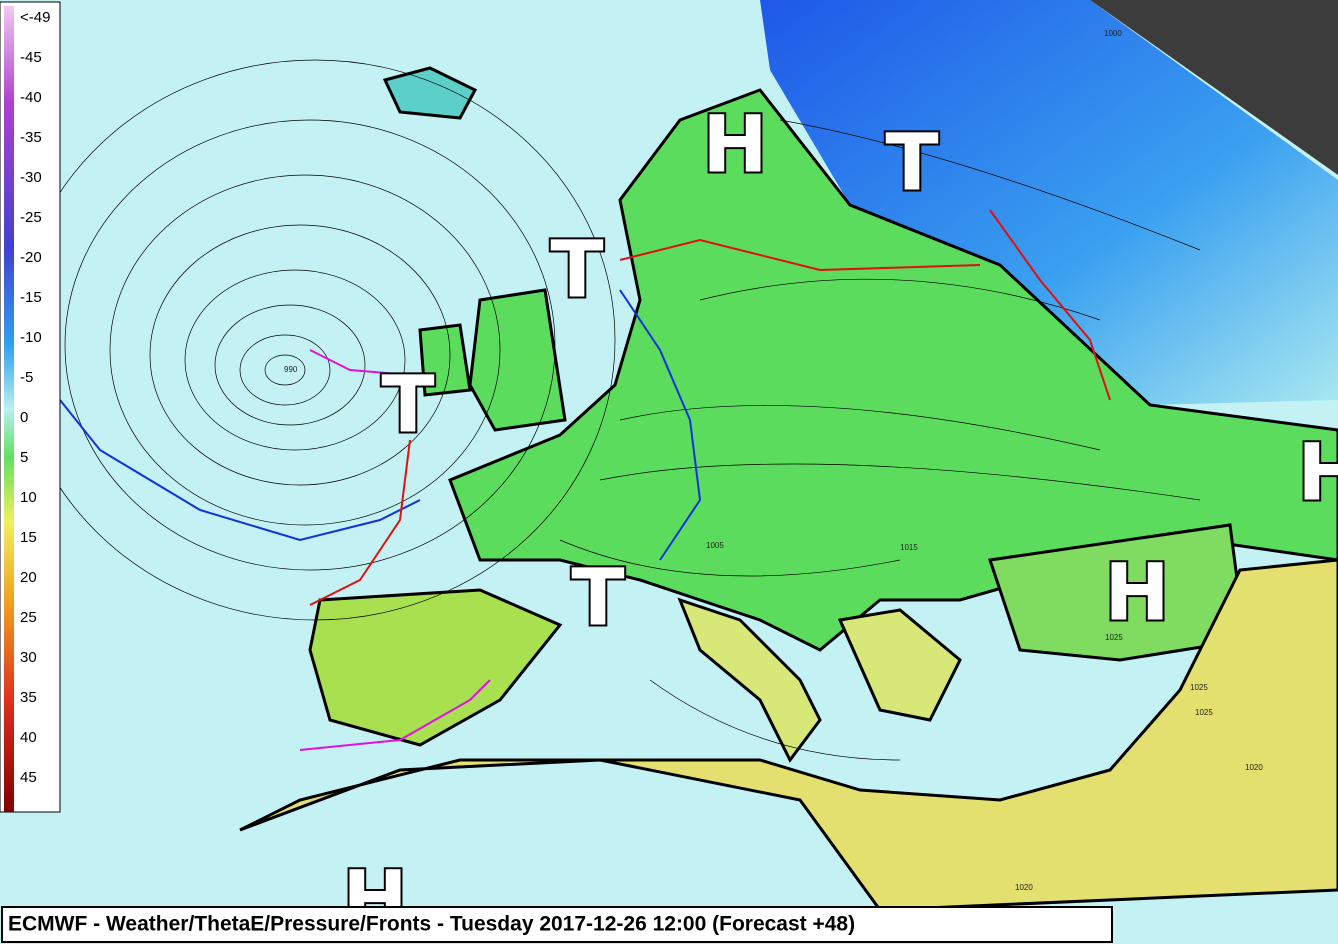 The height and width of the screenshot is (944, 1338). What do you see at coordinates (31, 297) in the screenshot?
I see `legend-label: -15` at bounding box center [31, 297].